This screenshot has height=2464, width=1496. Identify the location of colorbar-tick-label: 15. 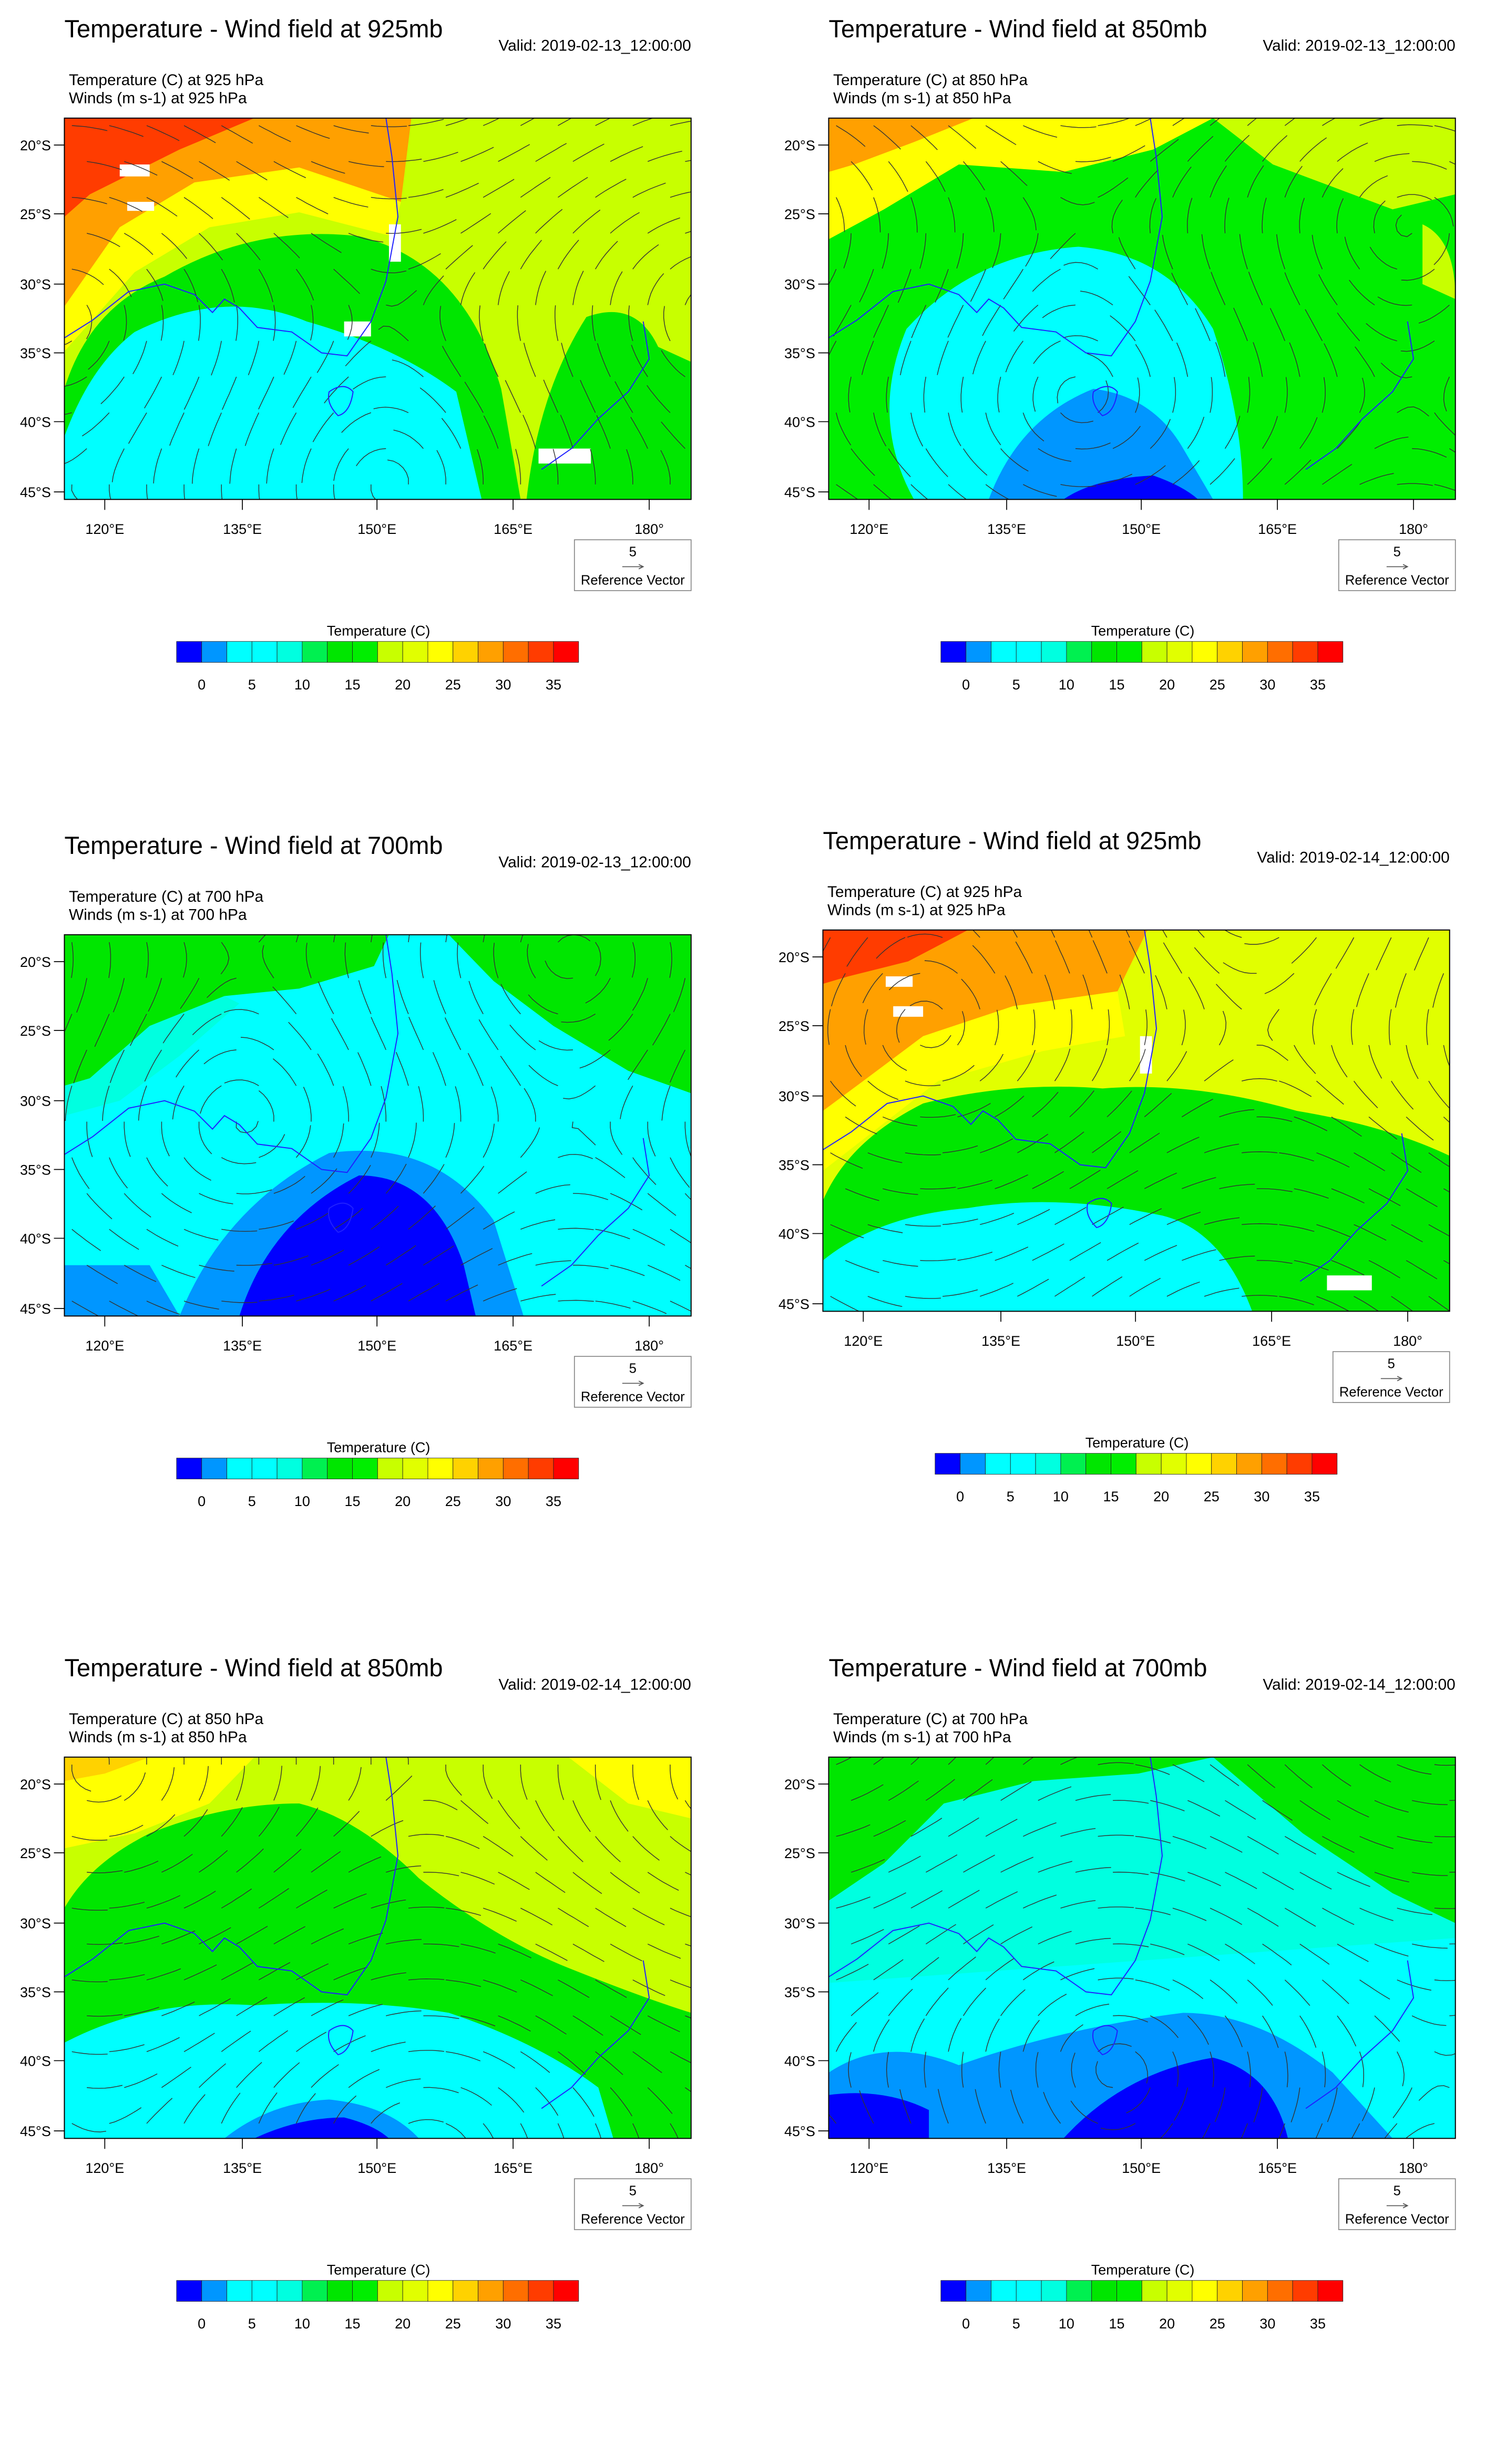
(352, 1501).